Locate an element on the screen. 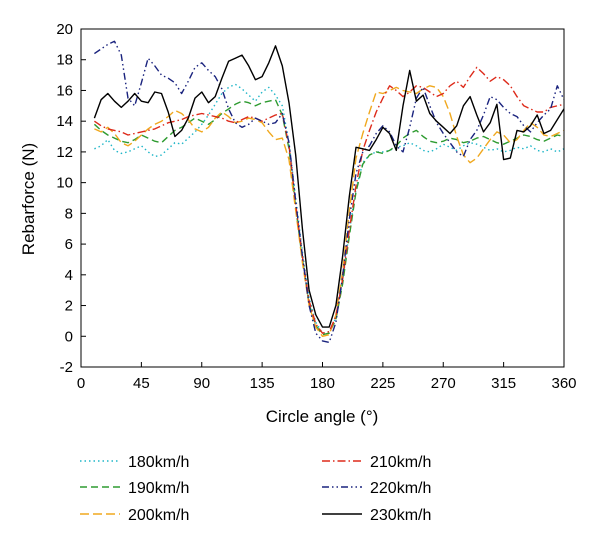 This screenshot has height=540, width=600. y-axis-title: Rebarforce (N) is located at coordinates (28, 199).